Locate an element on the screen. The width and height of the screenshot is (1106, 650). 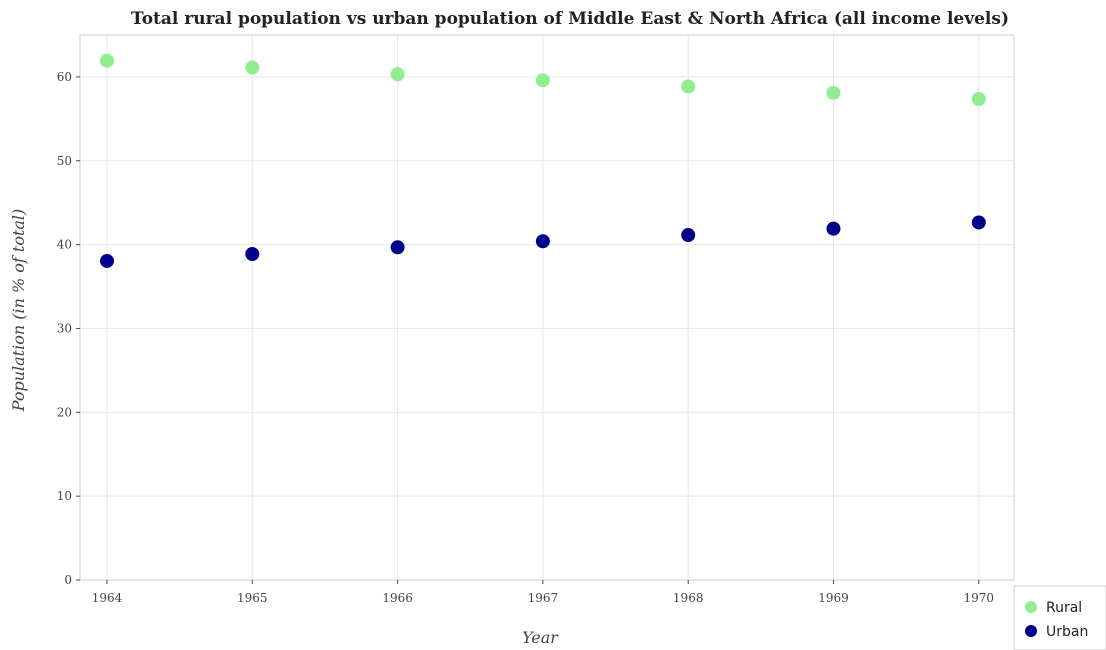
y-axis-ticks: 0 10 20 30 40 50 60 is located at coordinates (68, 328).